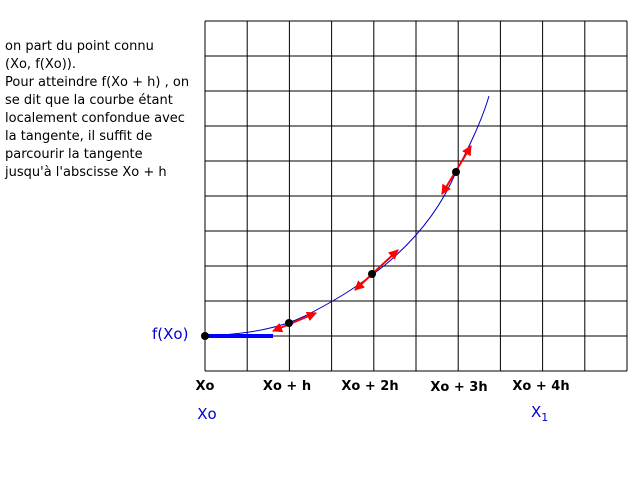  What do you see at coordinates (74, 154) in the screenshot?
I see `explanation-line: parcourir la tangente` at bounding box center [74, 154].